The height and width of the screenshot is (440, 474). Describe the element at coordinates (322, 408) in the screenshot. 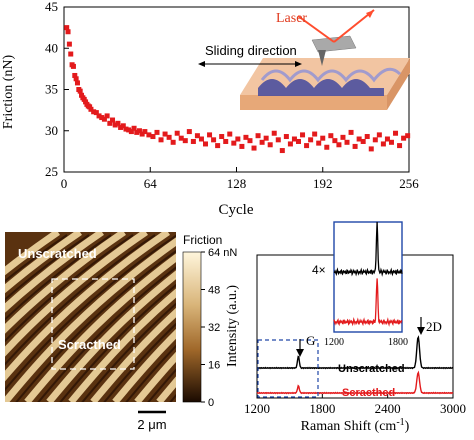

I see `raman-xtick-label: 1800` at that location.